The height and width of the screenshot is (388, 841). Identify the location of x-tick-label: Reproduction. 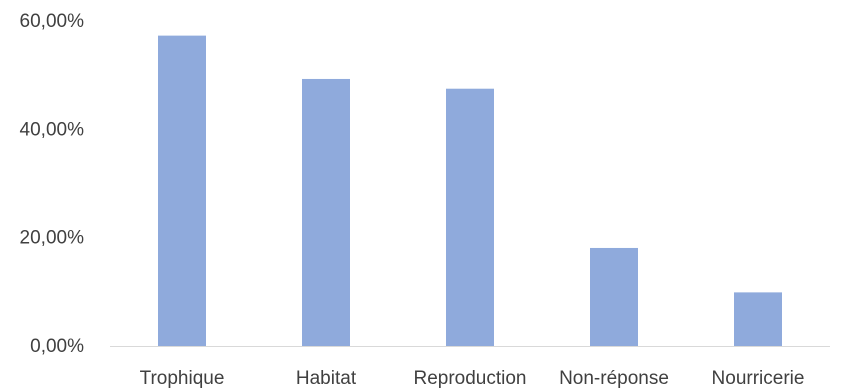
(469, 378).